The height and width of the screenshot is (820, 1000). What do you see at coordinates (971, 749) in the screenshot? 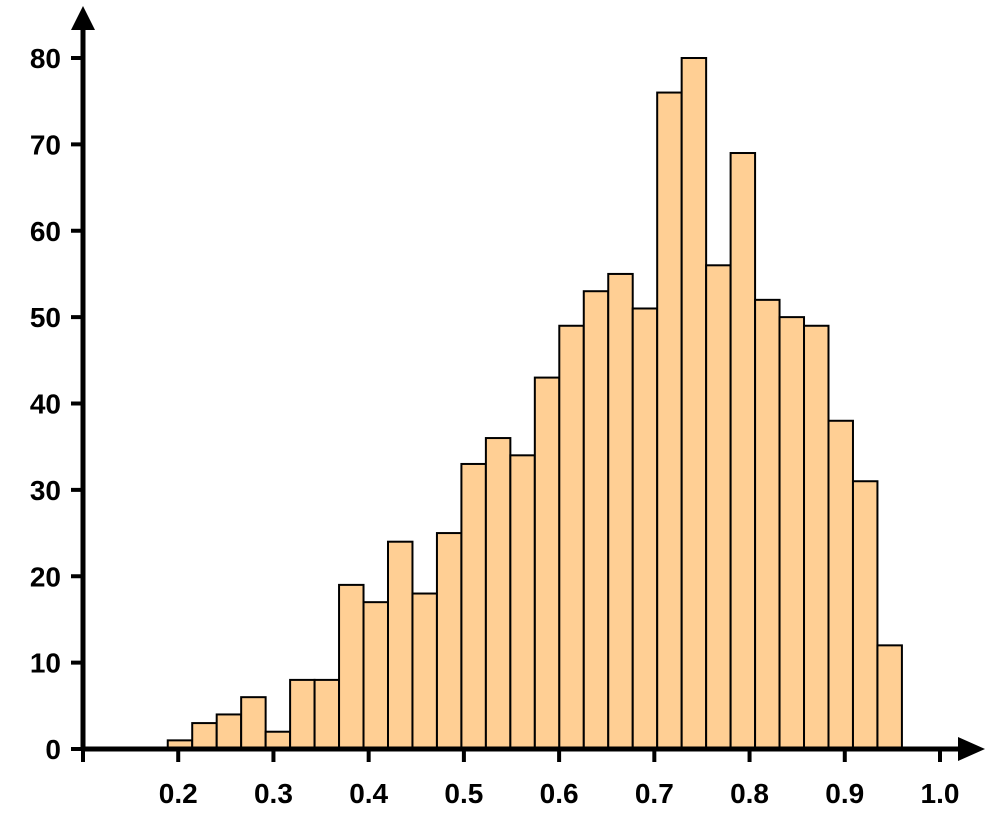
I see `x-axis-arrow-icon` at bounding box center [971, 749].